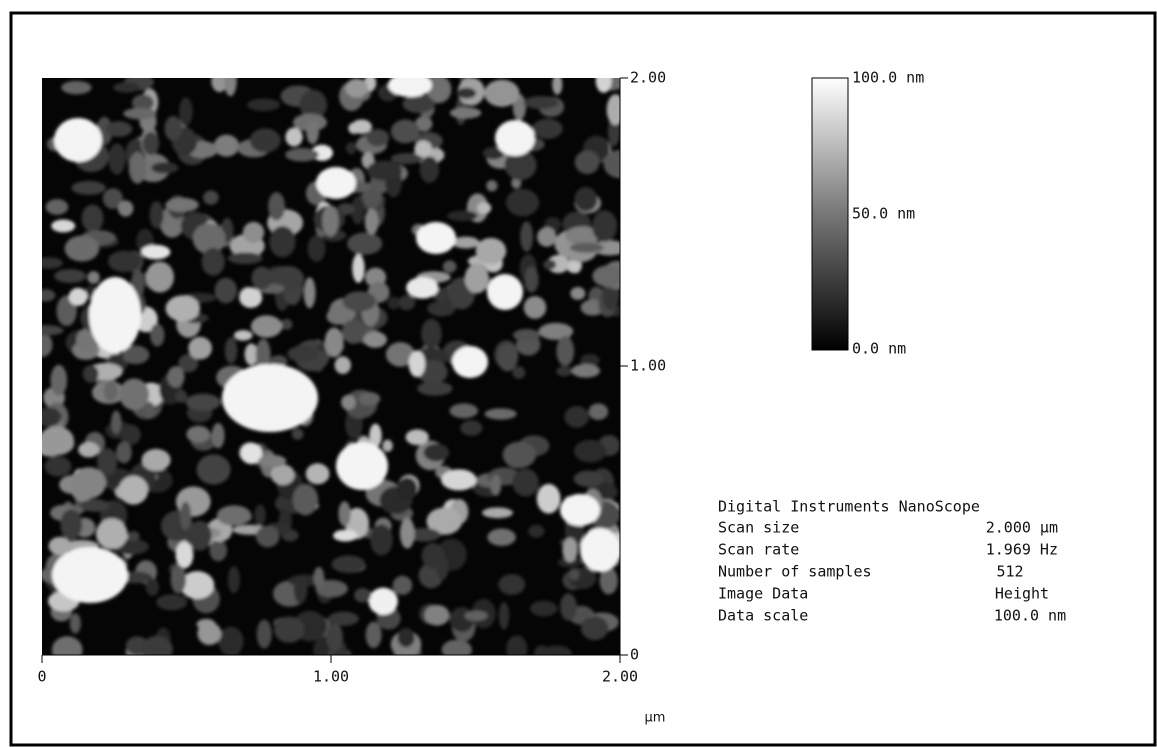 The width and height of the screenshot is (1157, 747). I want to click on info-value: 1.969 Hz, so click(1022, 550).